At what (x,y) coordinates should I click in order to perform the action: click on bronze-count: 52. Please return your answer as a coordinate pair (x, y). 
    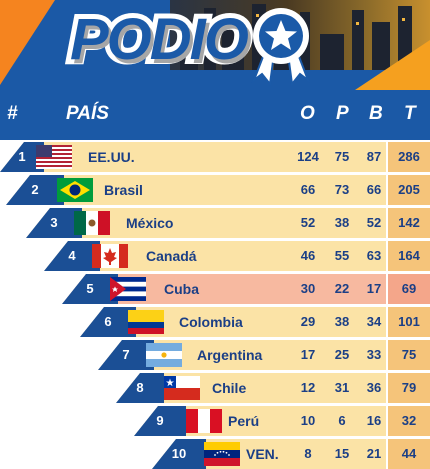
    Looking at the image, I should click on (374, 222).